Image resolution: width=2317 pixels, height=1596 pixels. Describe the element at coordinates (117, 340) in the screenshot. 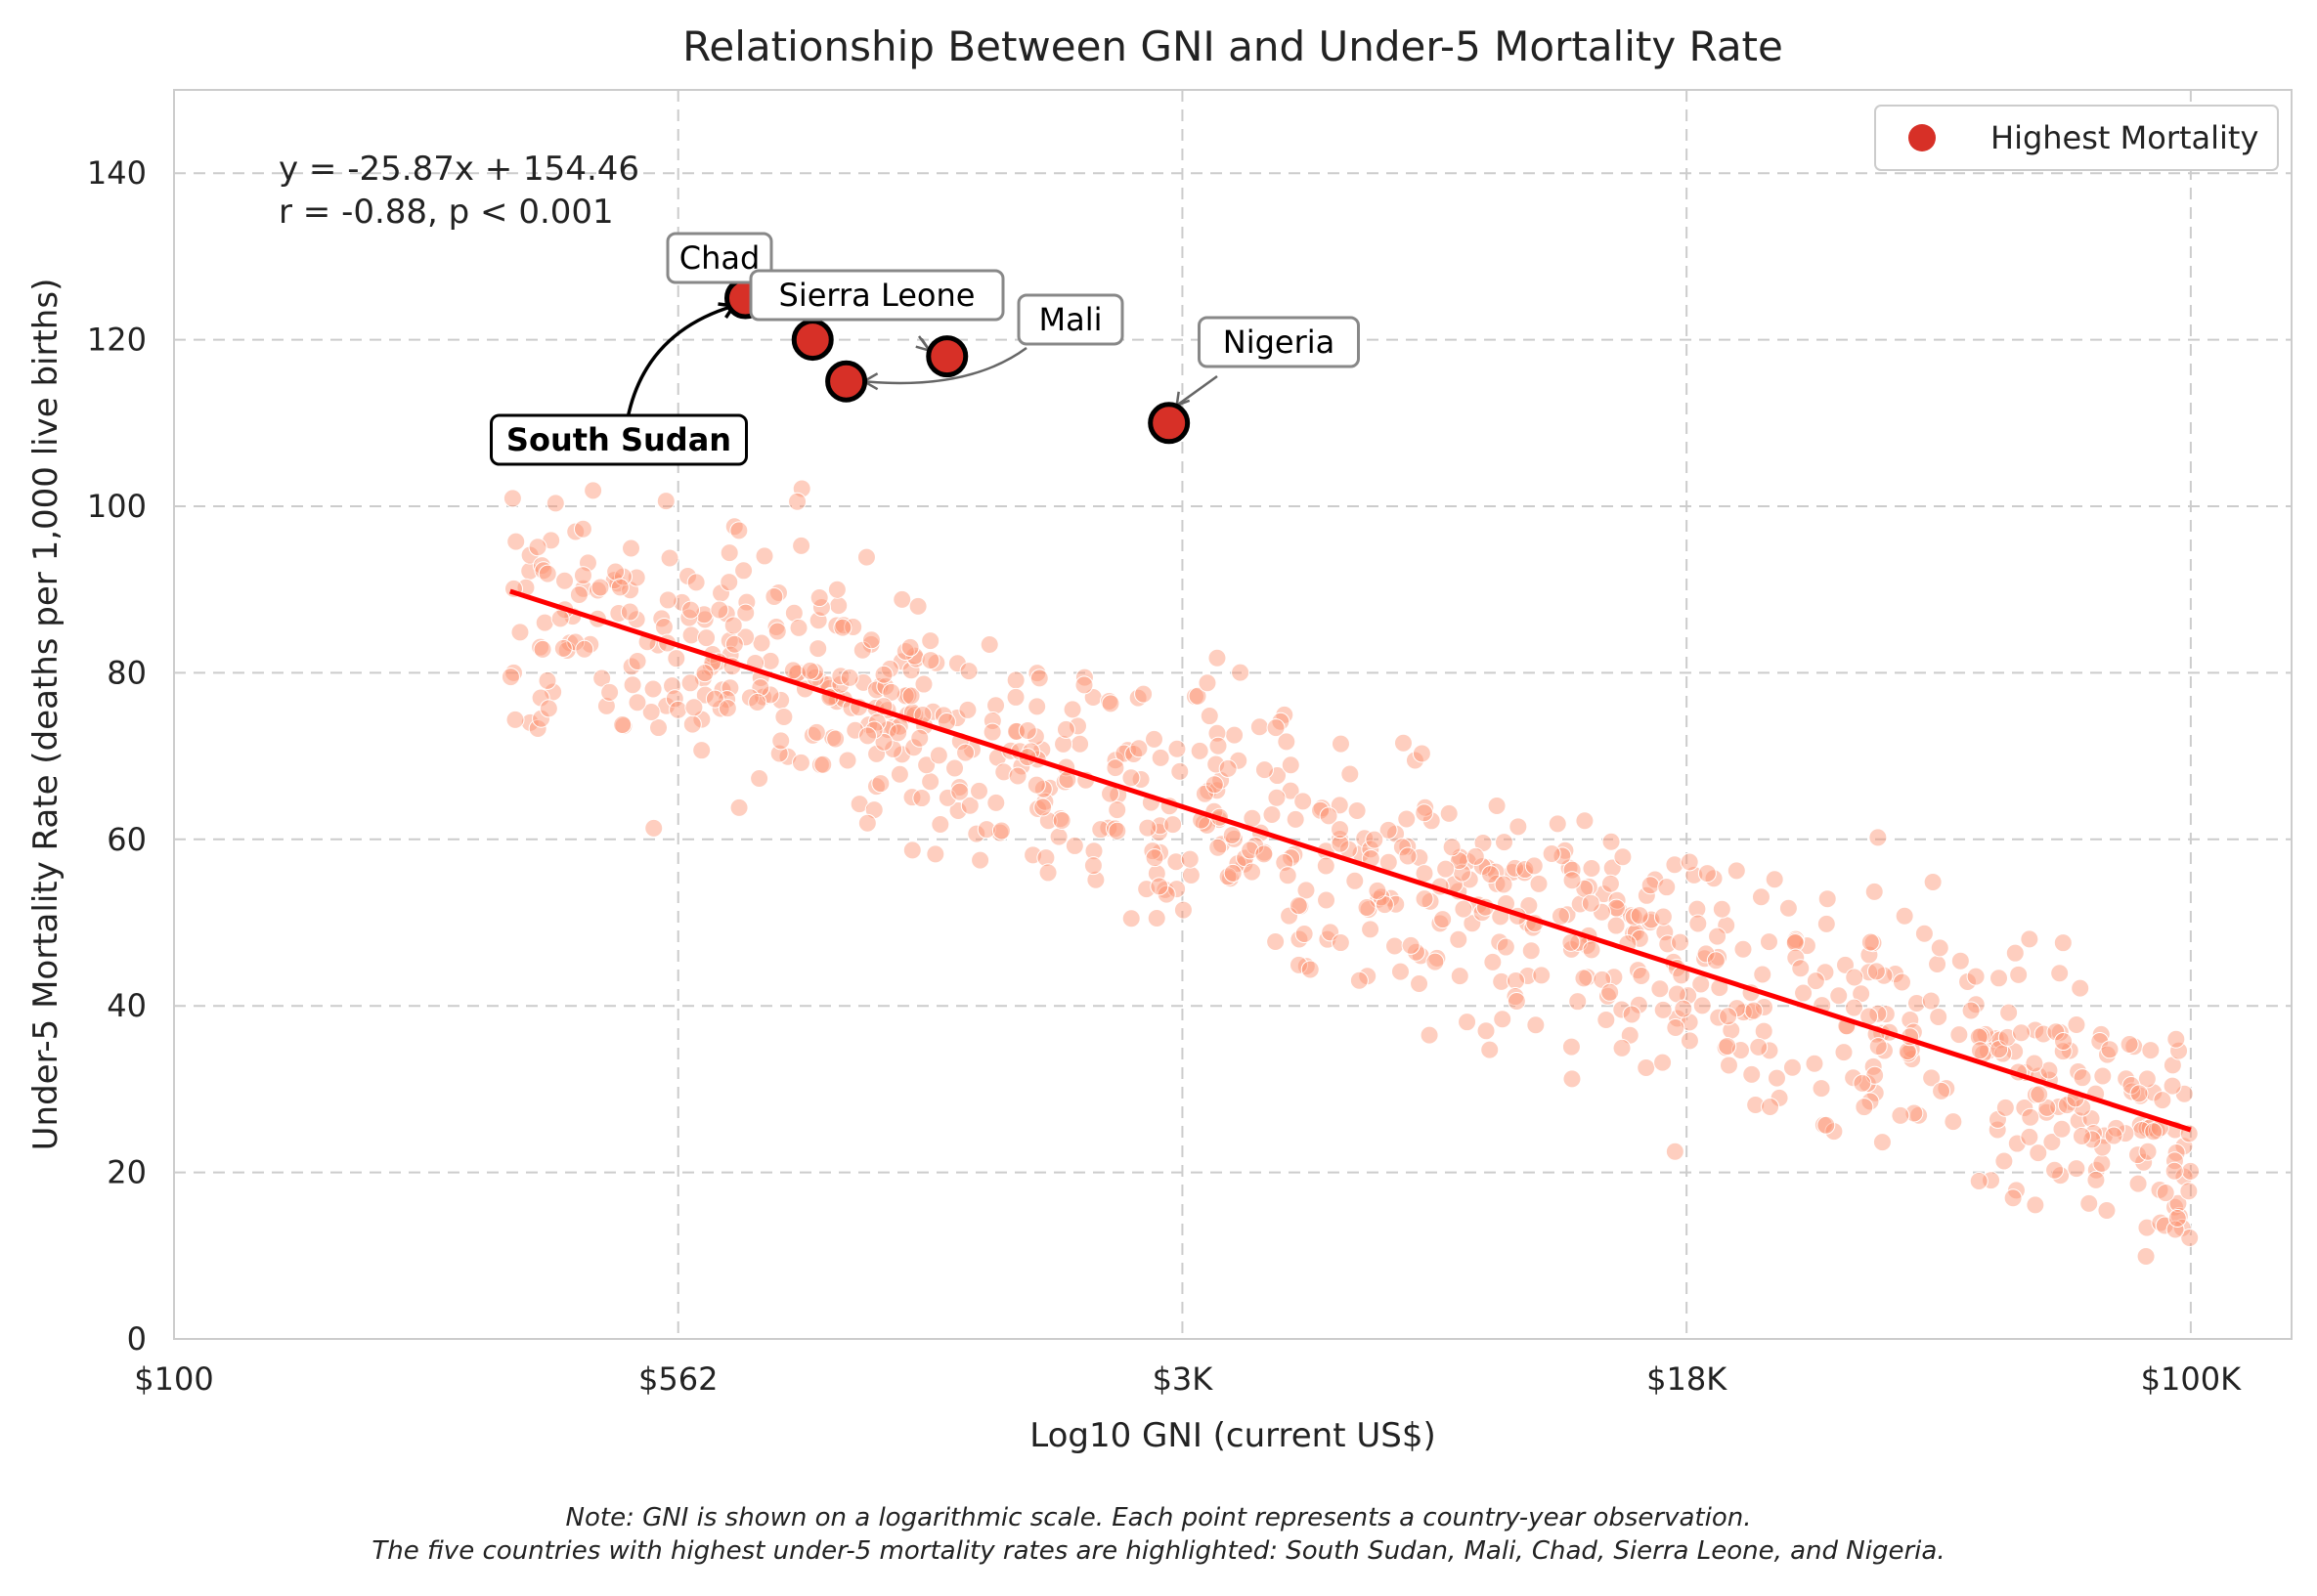

I see `y-tick-label: 120` at that location.